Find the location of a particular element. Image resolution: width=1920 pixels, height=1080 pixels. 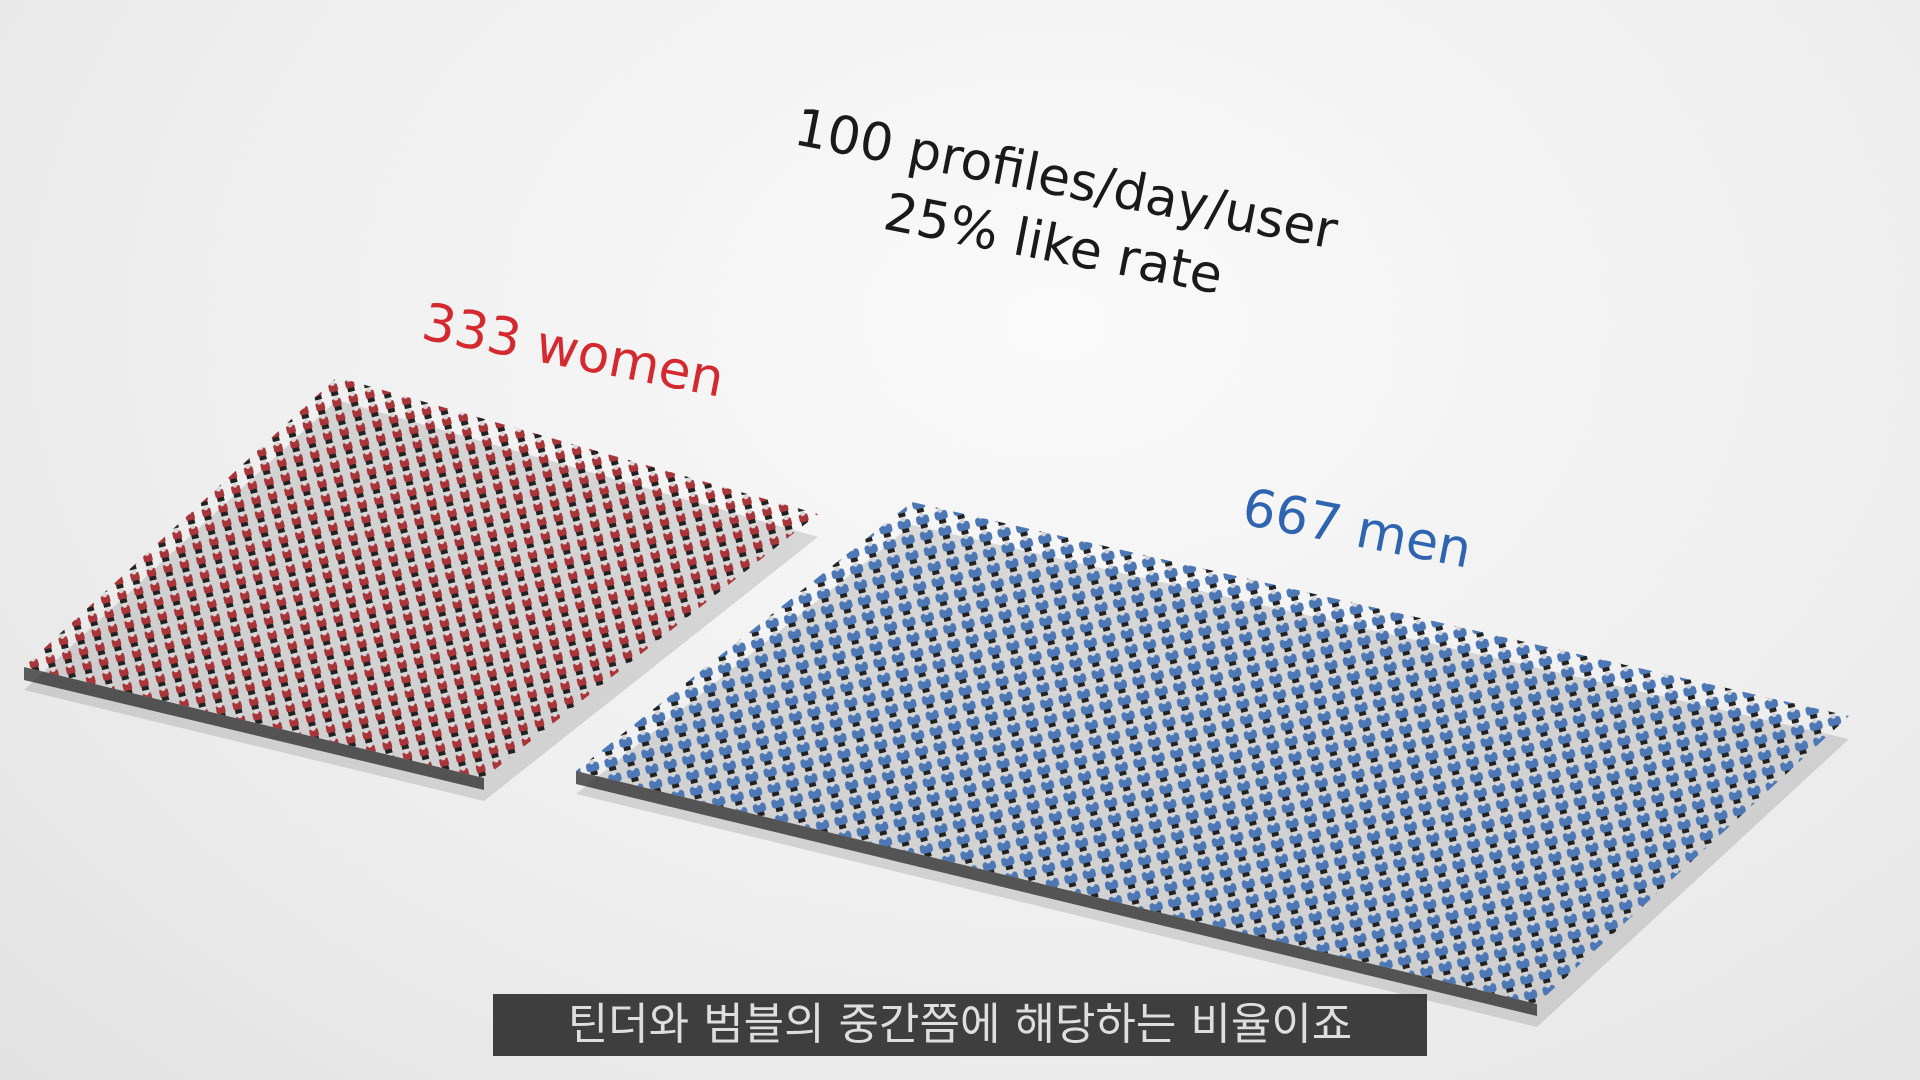

women-label: 333 women is located at coordinates (573, 350).